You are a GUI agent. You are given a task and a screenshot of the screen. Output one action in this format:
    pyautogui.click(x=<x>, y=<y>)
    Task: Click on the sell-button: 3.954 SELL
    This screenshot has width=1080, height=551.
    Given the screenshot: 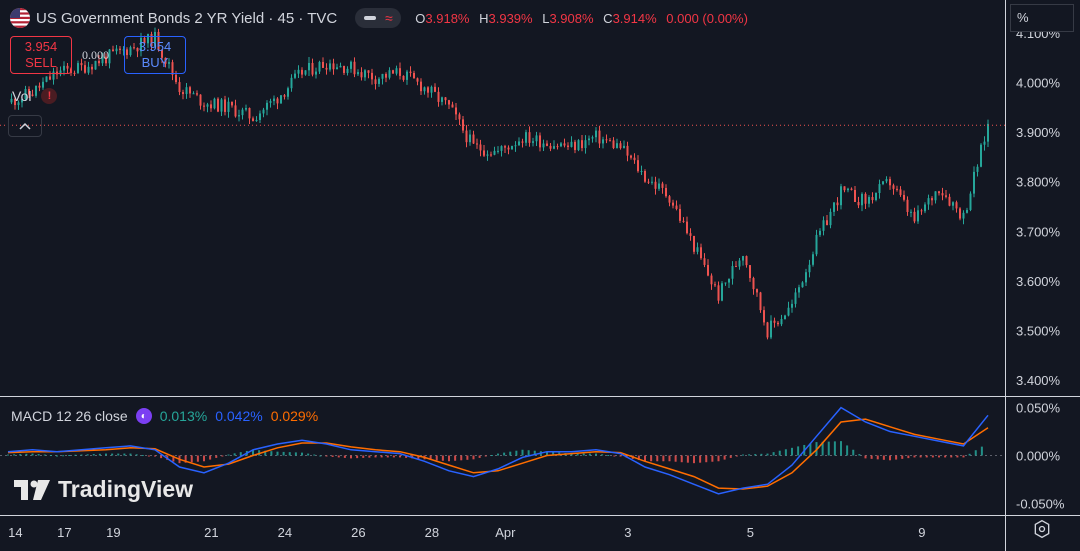 What is the action you would take?
    pyautogui.click(x=41, y=55)
    